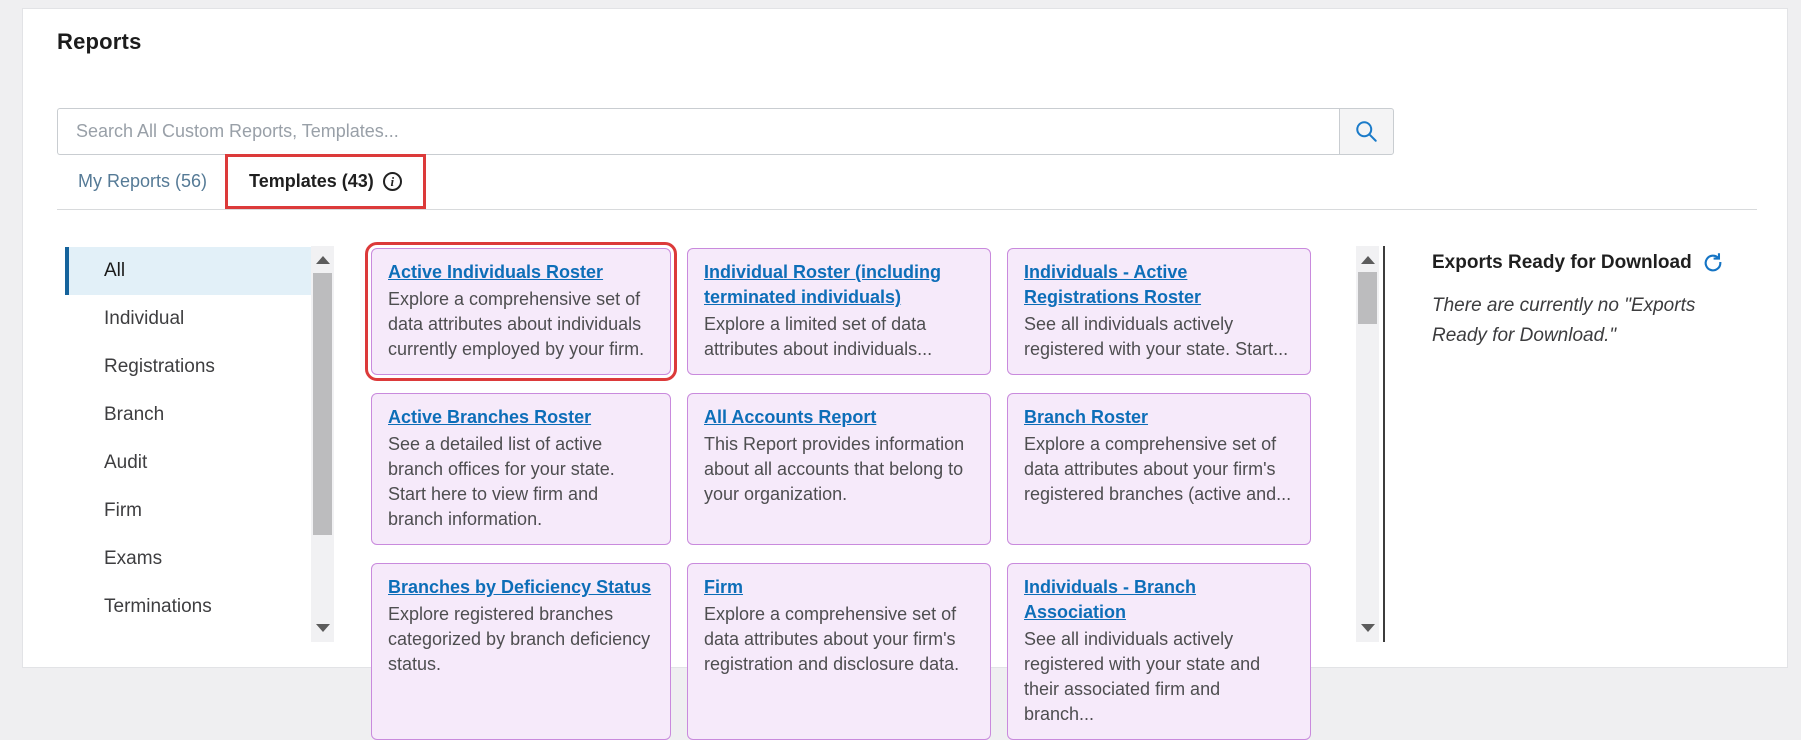  Describe the element at coordinates (133, 558) in the screenshot. I see `category-exams: Exams` at that location.